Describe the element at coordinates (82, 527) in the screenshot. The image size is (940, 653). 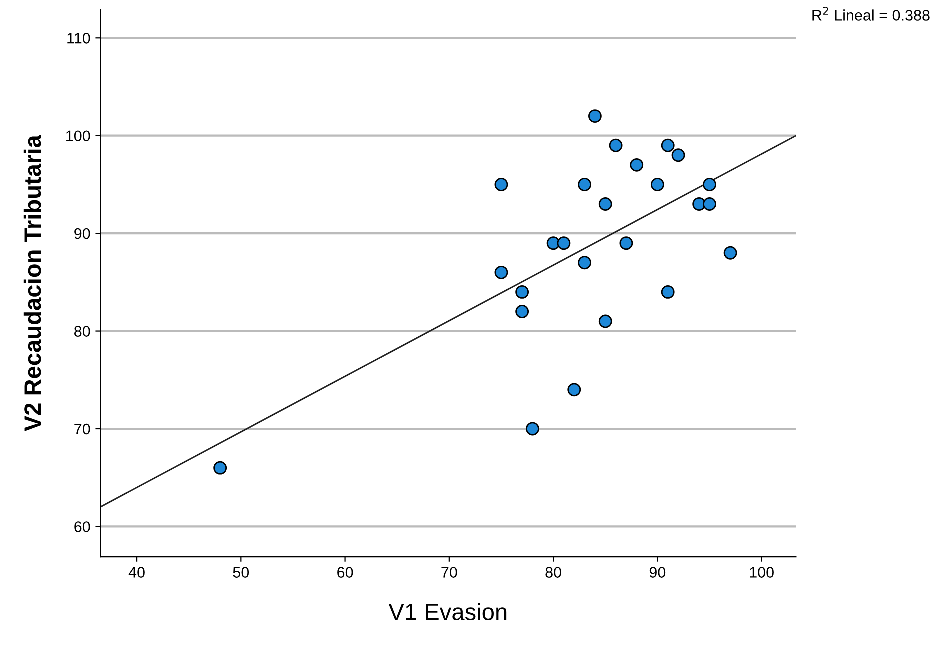
I see `y-tick-label: 60` at that location.